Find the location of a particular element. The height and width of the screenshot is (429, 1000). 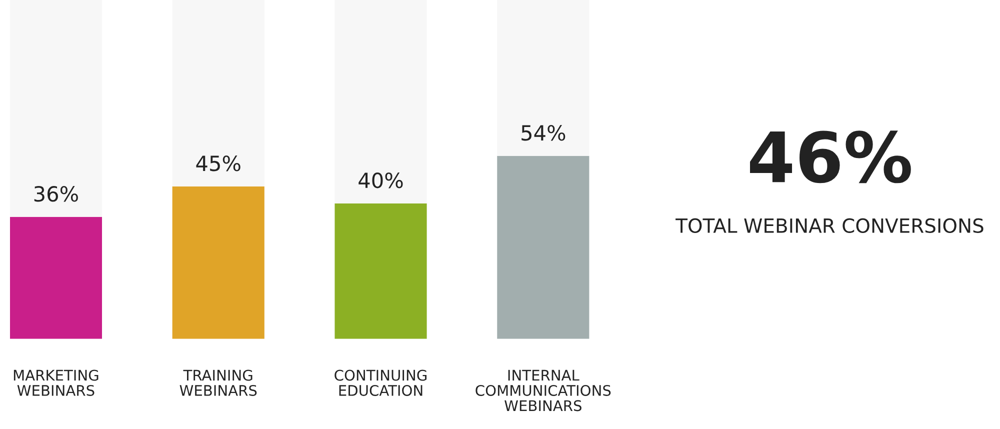

x-tick-label: INTERNAL COMMUNICATIONS WEBINARS is located at coordinates (543, 391).